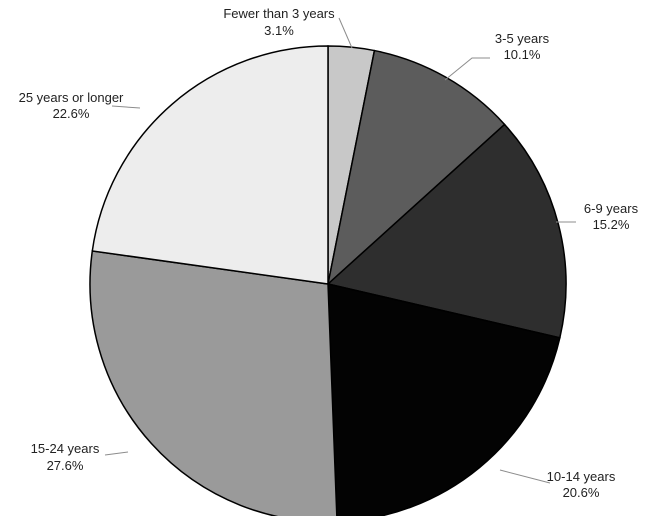 Image resolution: width=647 pixels, height=516 pixels. I want to click on slice-category-label-5: 15-24 years, so click(65, 448).